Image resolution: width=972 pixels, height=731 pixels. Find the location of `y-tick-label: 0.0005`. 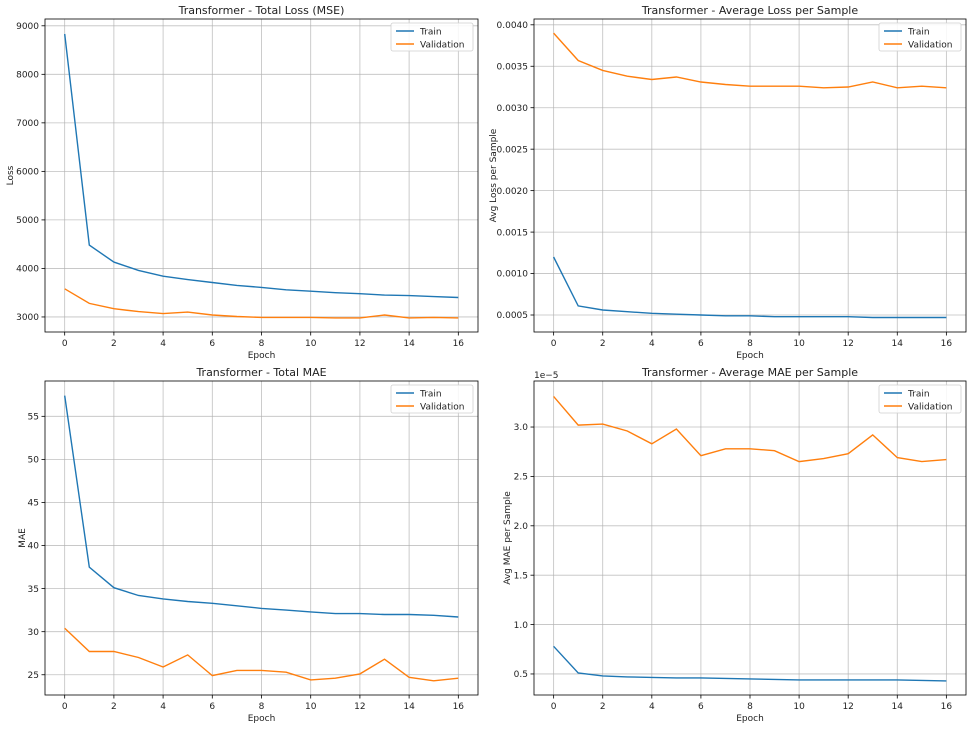

y-tick-label: 0.0005 is located at coordinates (513, 316).